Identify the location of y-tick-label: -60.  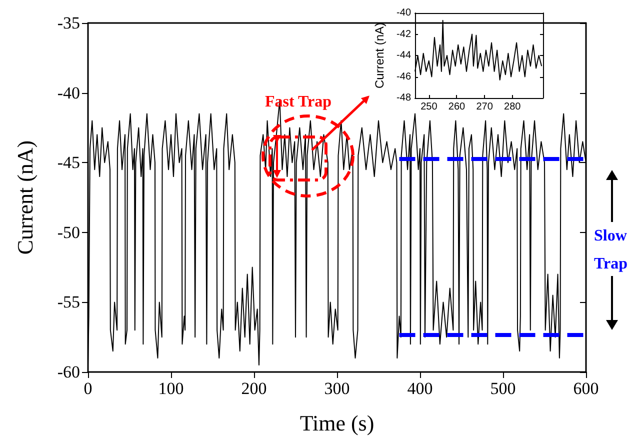
(68, 372).